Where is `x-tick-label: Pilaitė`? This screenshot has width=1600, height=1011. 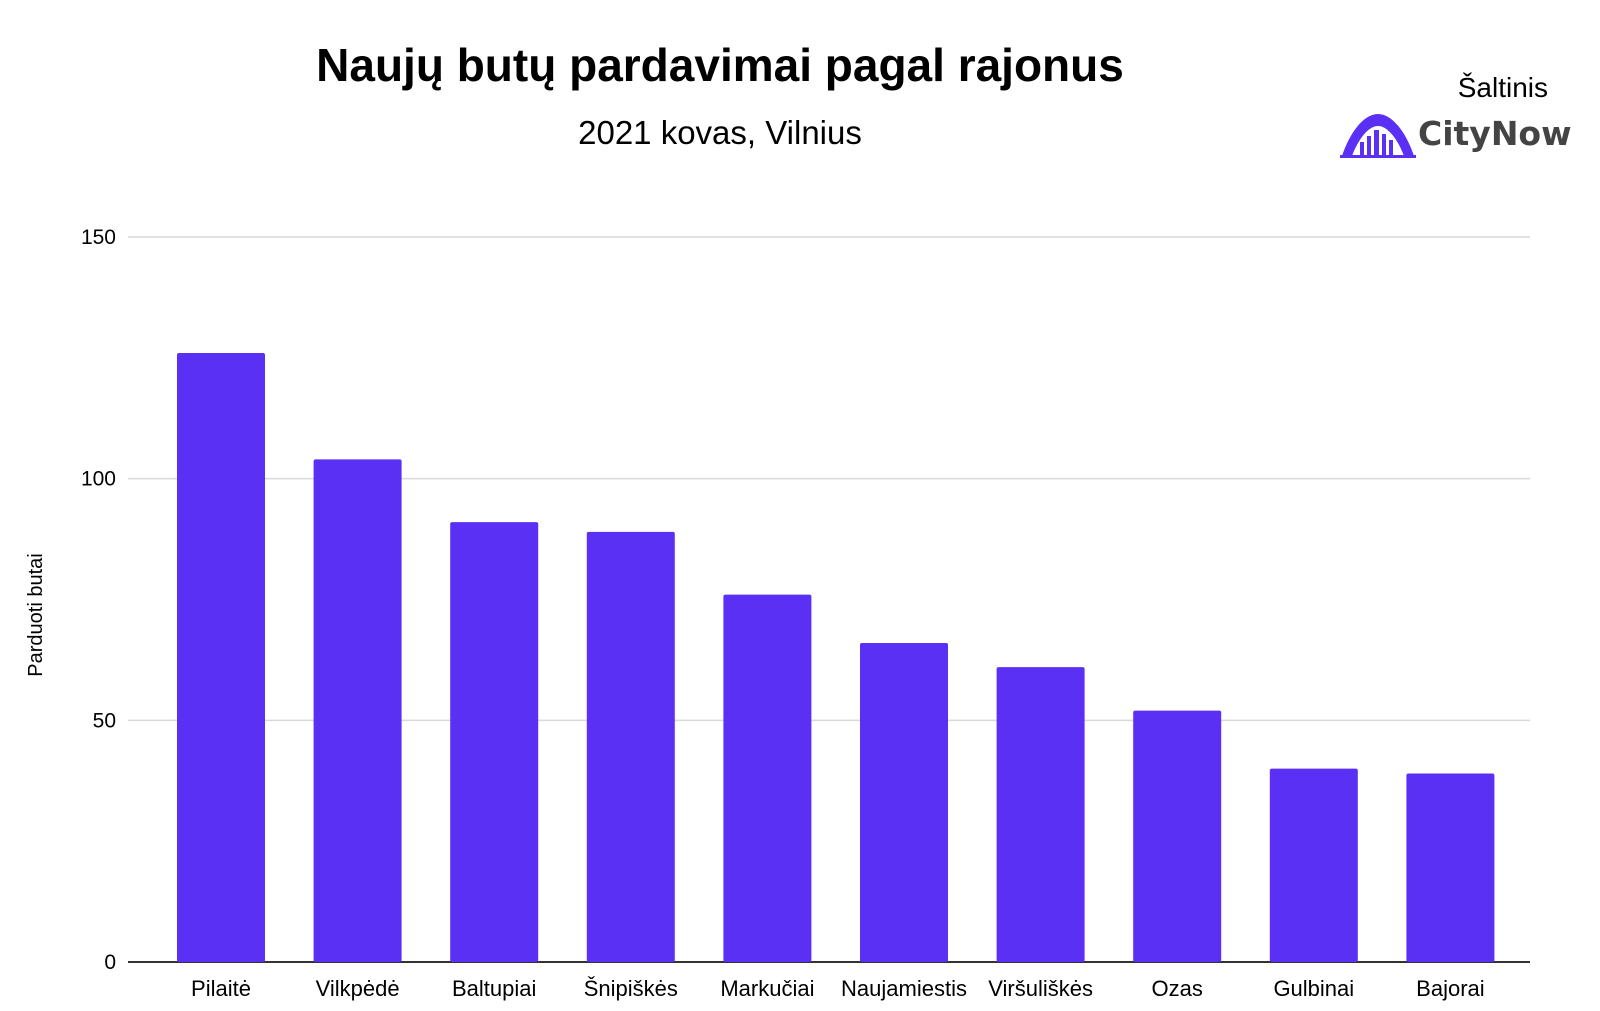 x-tick-label: Pilaitė is located at coordinates (221, 988).